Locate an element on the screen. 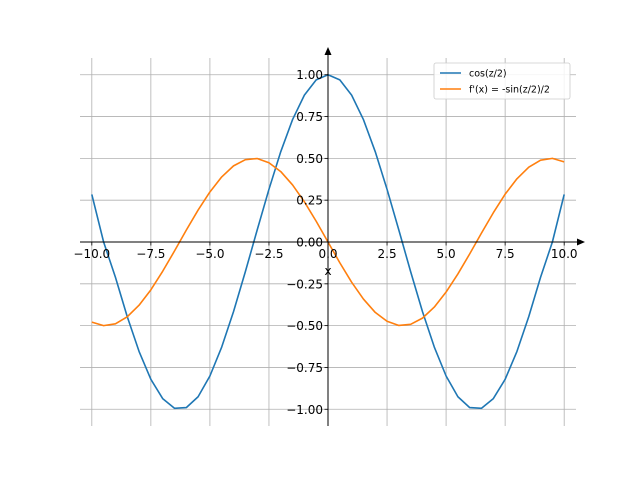  x-tick-label: 2.5 is located at coordinates (387, 254).